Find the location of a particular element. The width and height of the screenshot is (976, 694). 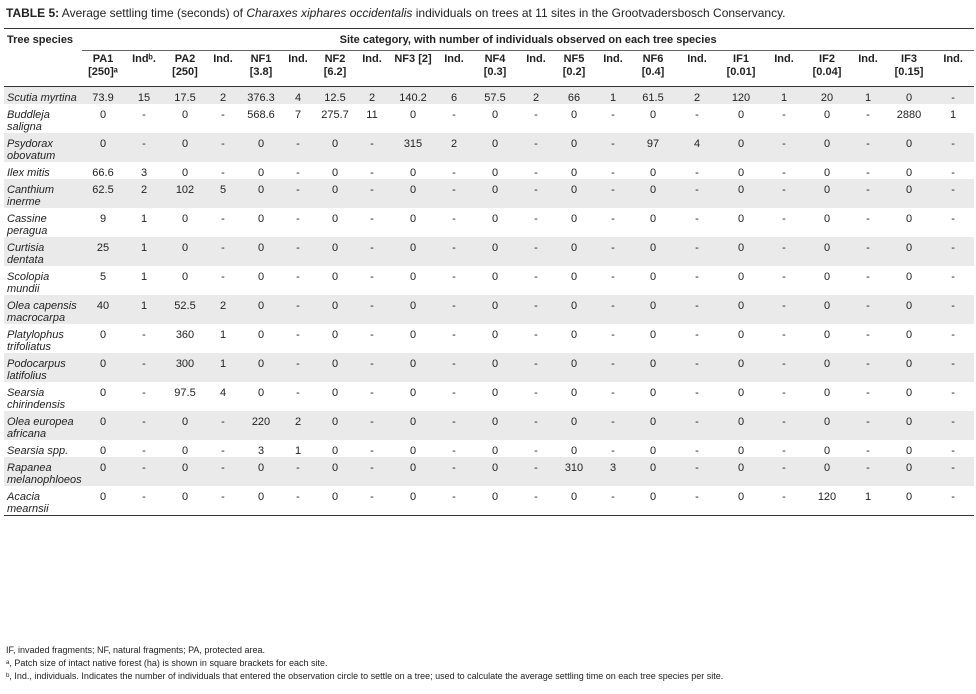

value-cell: 61.5 is located at coordinates (653, 95).